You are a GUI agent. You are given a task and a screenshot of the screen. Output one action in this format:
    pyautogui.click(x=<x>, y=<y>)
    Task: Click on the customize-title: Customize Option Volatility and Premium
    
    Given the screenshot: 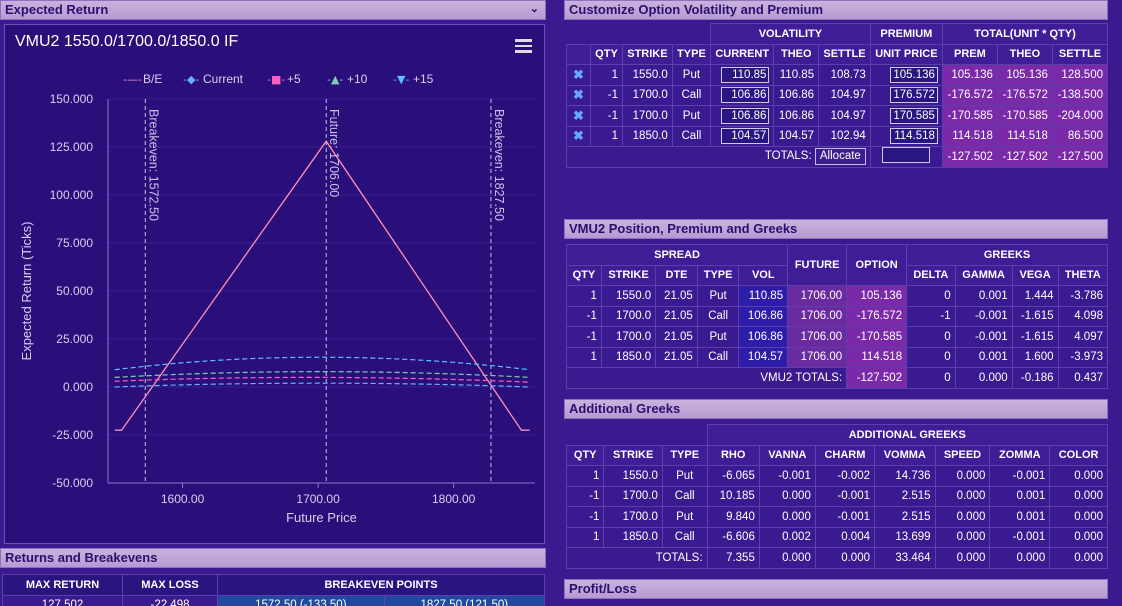 What is the action you would take?
    pyautogui.click(x=696, y=9)
    